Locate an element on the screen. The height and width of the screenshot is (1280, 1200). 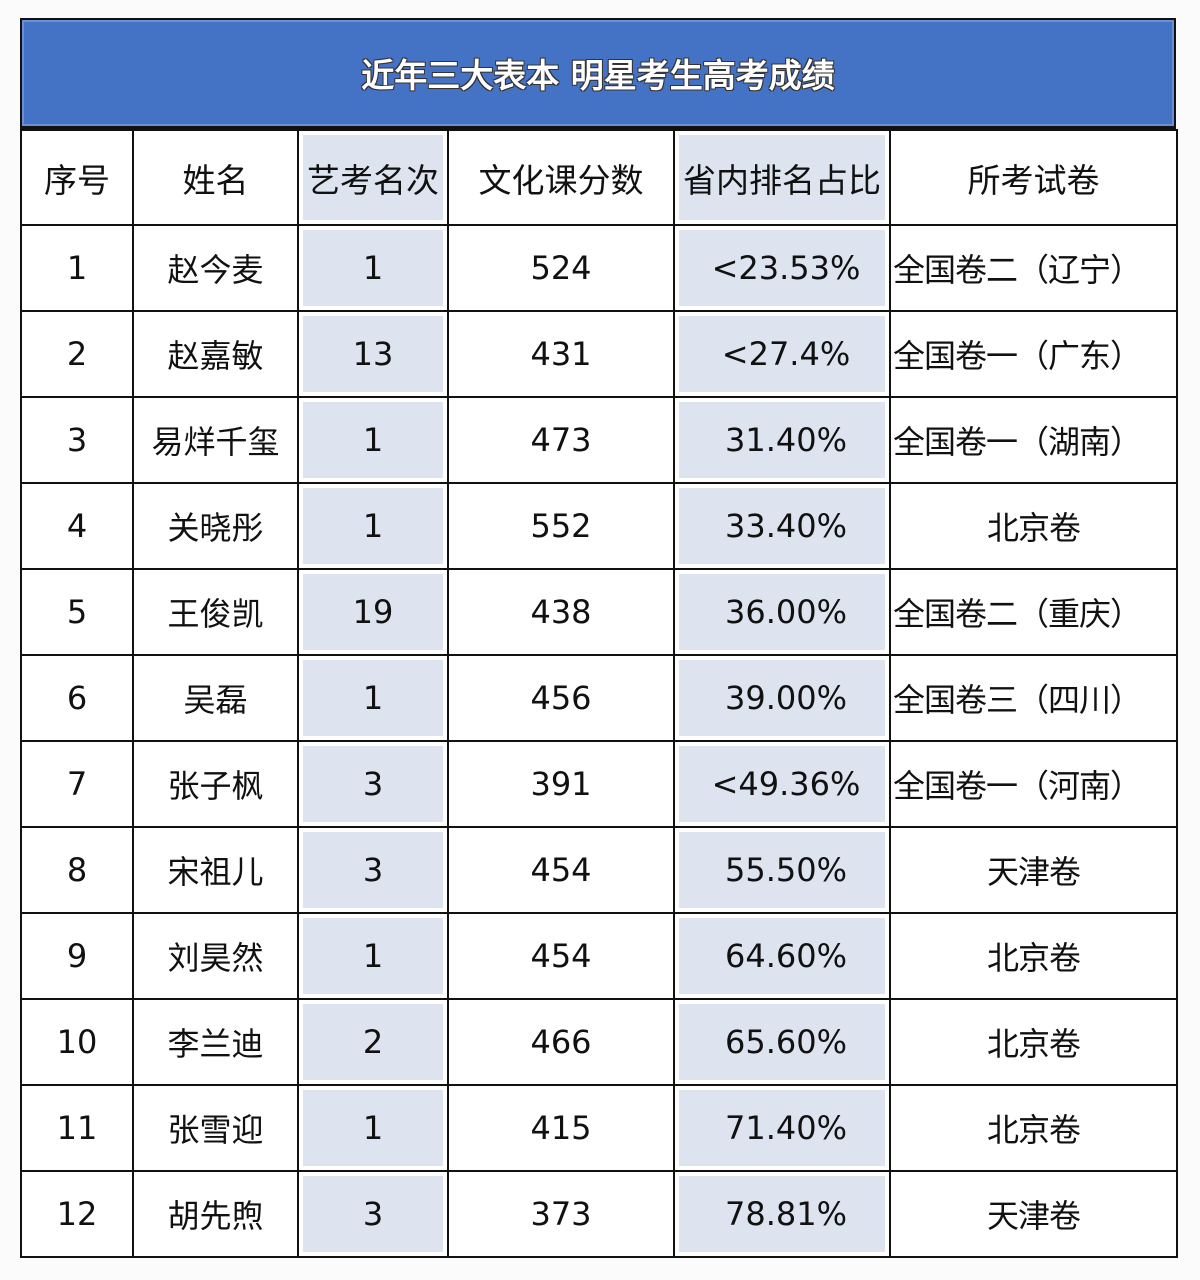
table-title-bar: 近年三大表本 明星考生高考成绩 is located at coordinates (598, 73).